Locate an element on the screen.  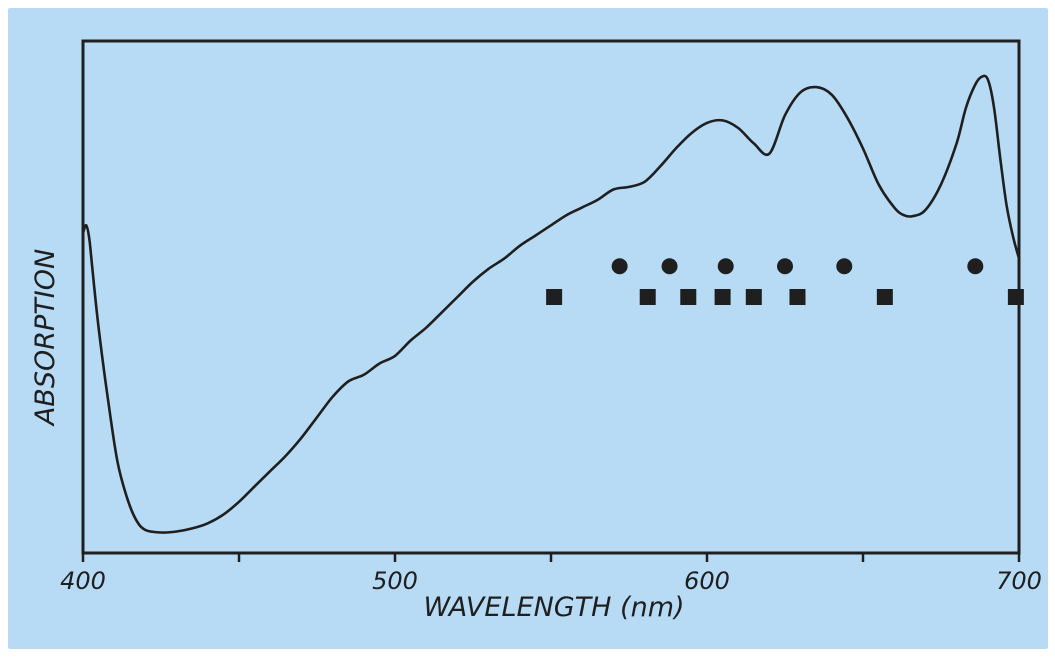
y-axis-label: ABSORPTION is located at coordinates (45, 338).